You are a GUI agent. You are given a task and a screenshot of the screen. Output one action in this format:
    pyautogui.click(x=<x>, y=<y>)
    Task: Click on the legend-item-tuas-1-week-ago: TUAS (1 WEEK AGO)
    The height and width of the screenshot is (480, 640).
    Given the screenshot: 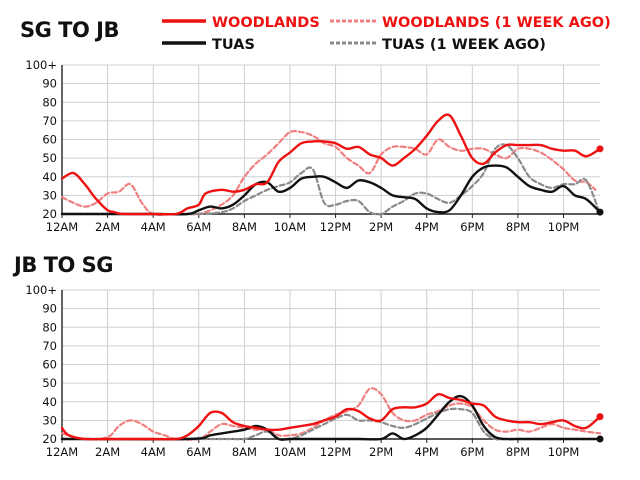 What is the action you would take?
    pyautogui.click(x=438, y=45)
    